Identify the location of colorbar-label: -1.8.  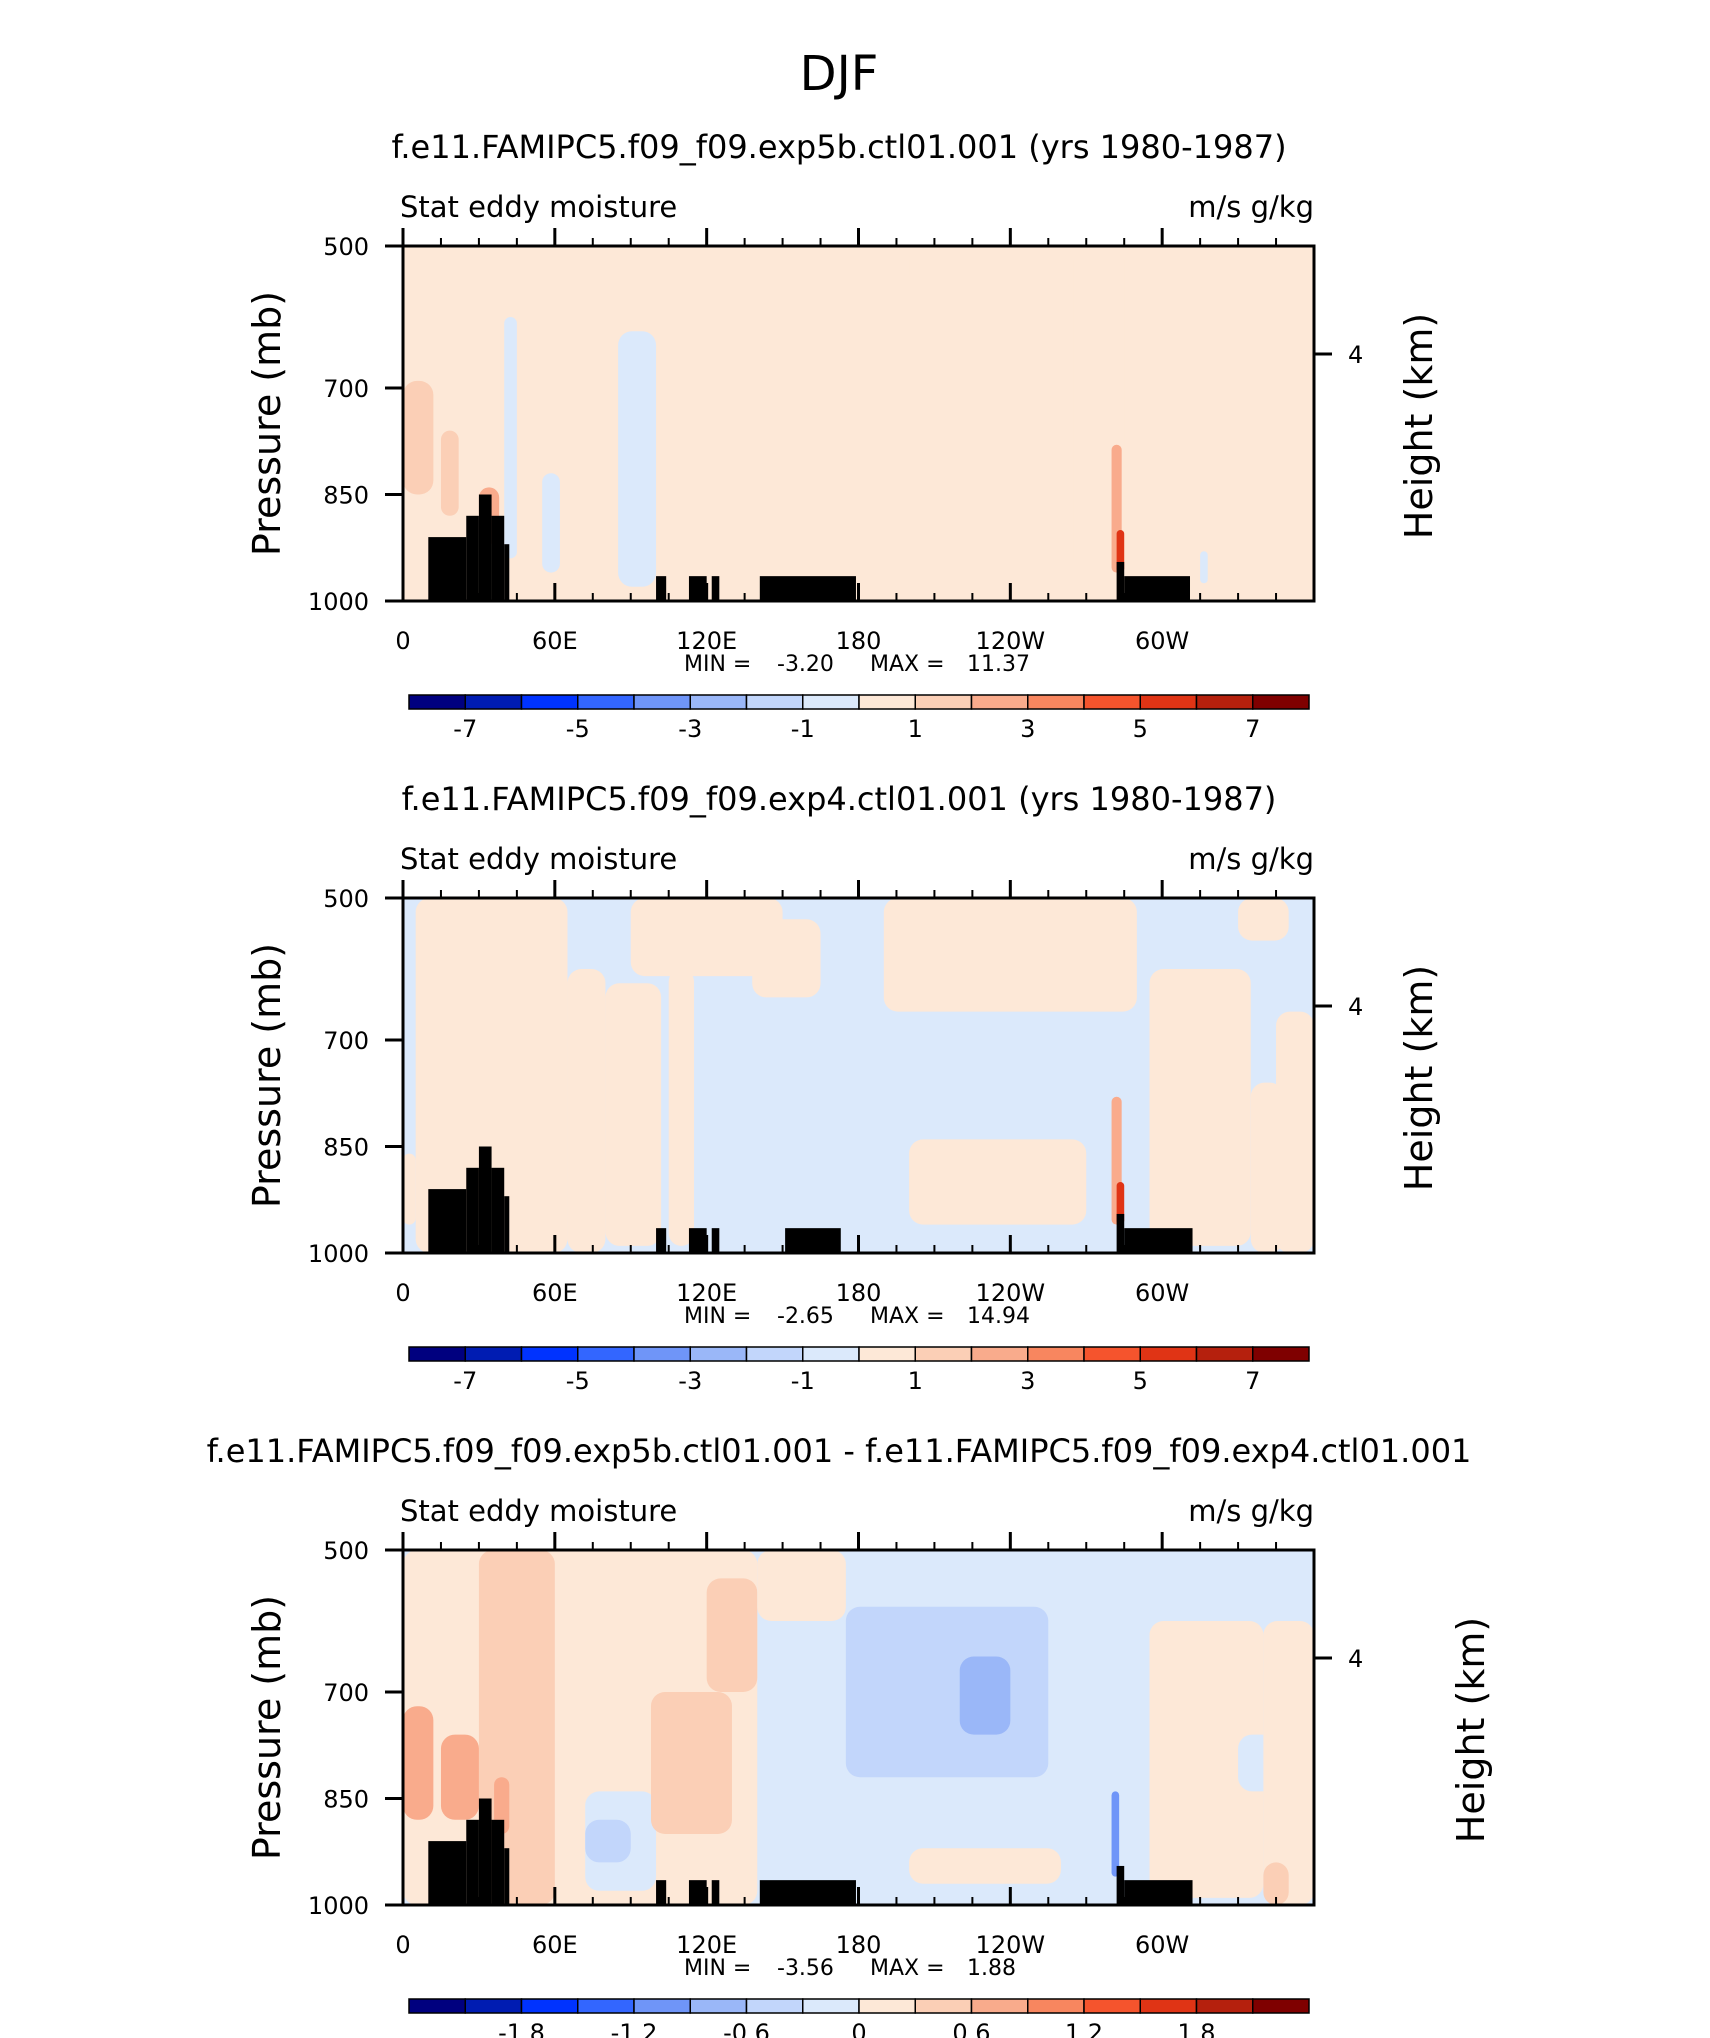
(521, 2028).